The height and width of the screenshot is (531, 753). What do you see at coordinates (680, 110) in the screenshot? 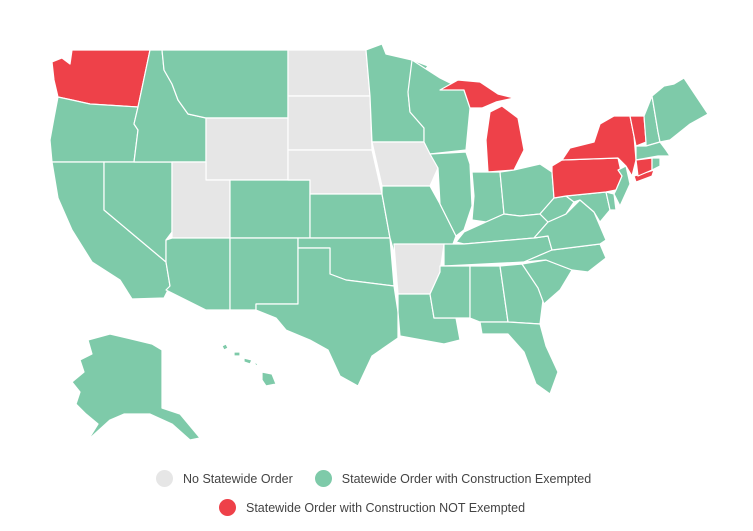
I see `state-maine` at bounding box center [680, 110].